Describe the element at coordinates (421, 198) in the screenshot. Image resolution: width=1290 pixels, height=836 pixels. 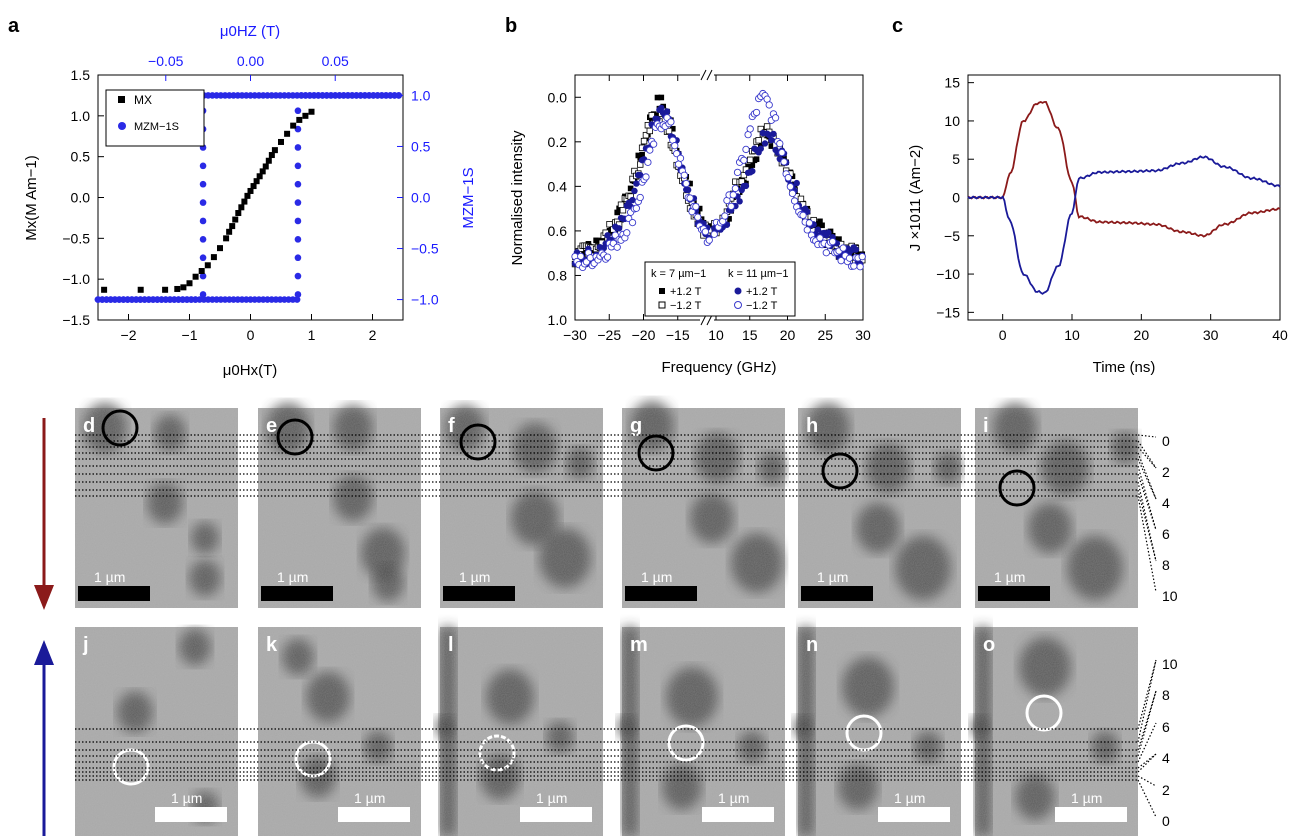
I see `right-y-tick-label-a: 0.0` at that location.